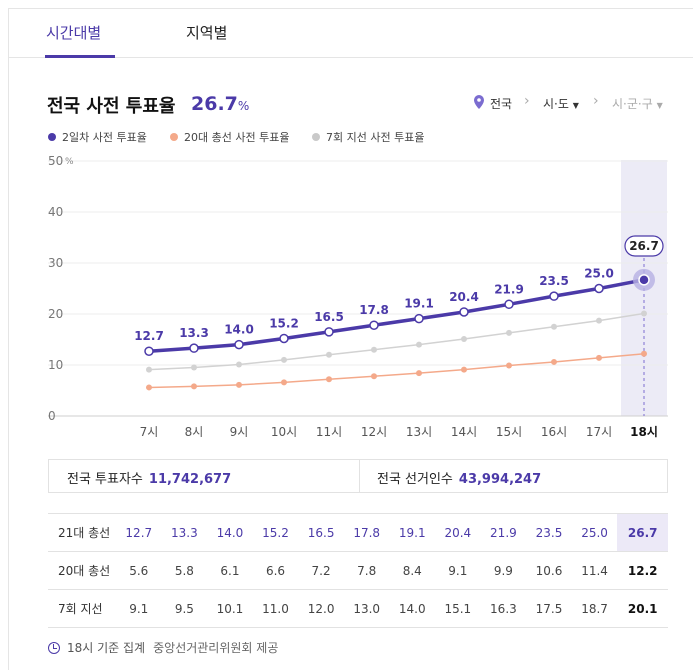 The width and height of the screenshot is (693, 670). What do you see at coordinates (642, 608) in the screenshot?
I see `table-cell: 20.1` at bounding box center [642, 608].